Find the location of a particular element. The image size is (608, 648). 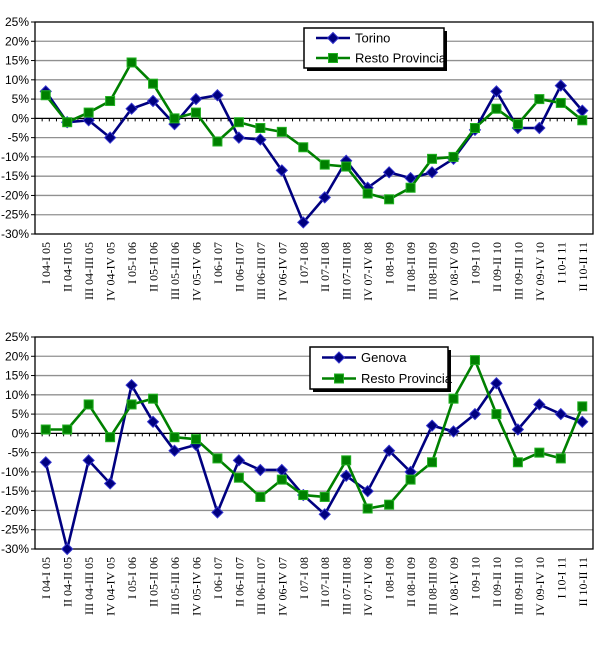

x-axis-label: I 04-I 05 is located at coordinates (46, 578).